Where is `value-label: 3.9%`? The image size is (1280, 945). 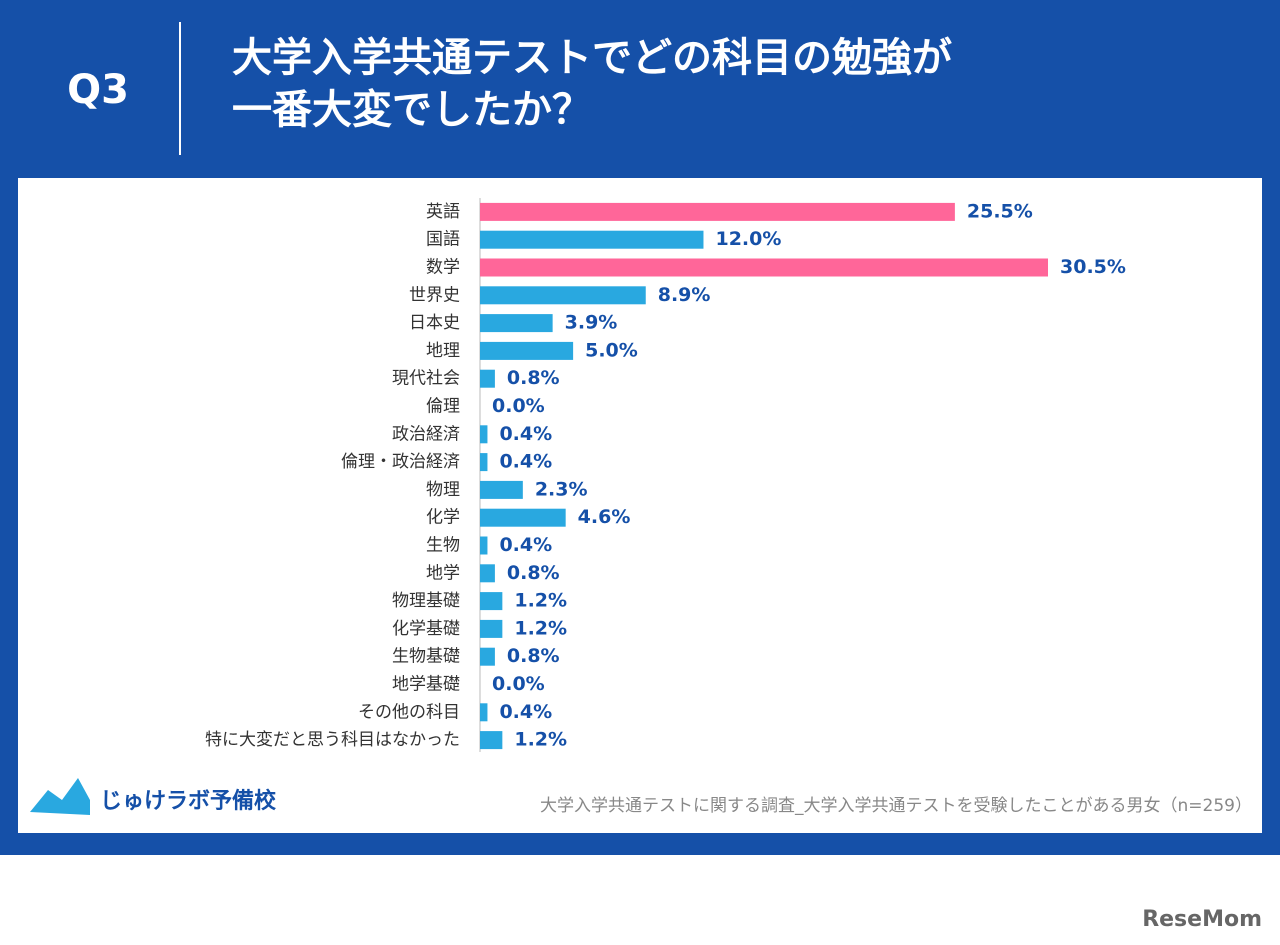 value-label: 3.9% is located at coordinates (591, 323).